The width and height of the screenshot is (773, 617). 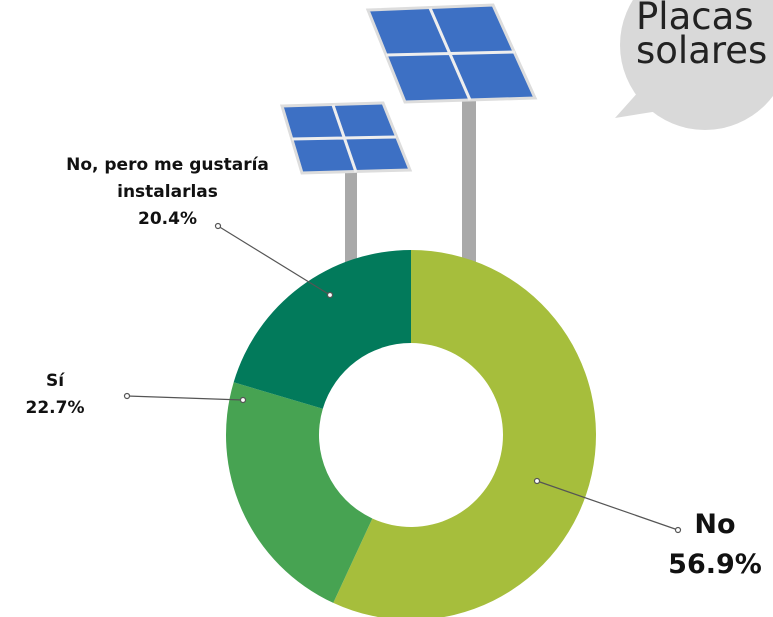 I want to click on value-label: 56.9%, so click(x=715, y=564).